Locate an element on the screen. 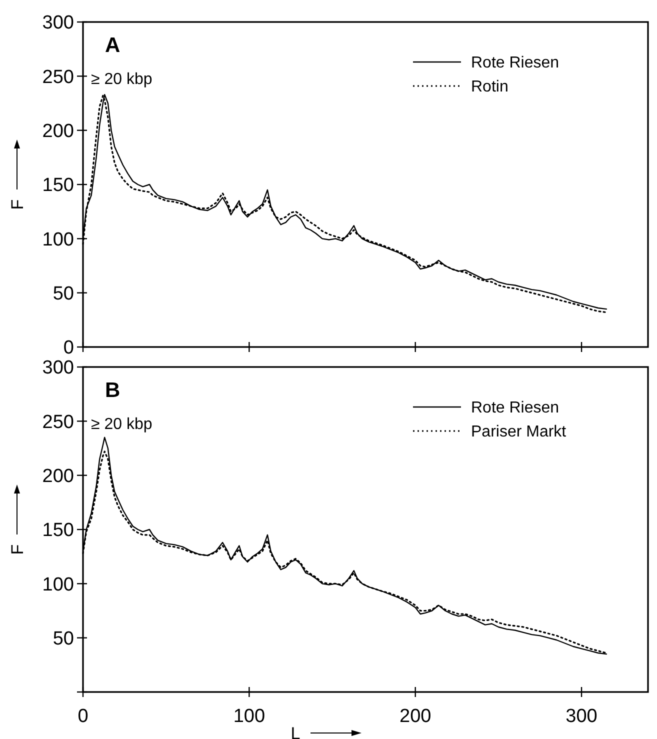 Image resolution: width=657 pixels, height=739 pixels. legend-label: Pariser Markt is located at coordinates (519, 432).